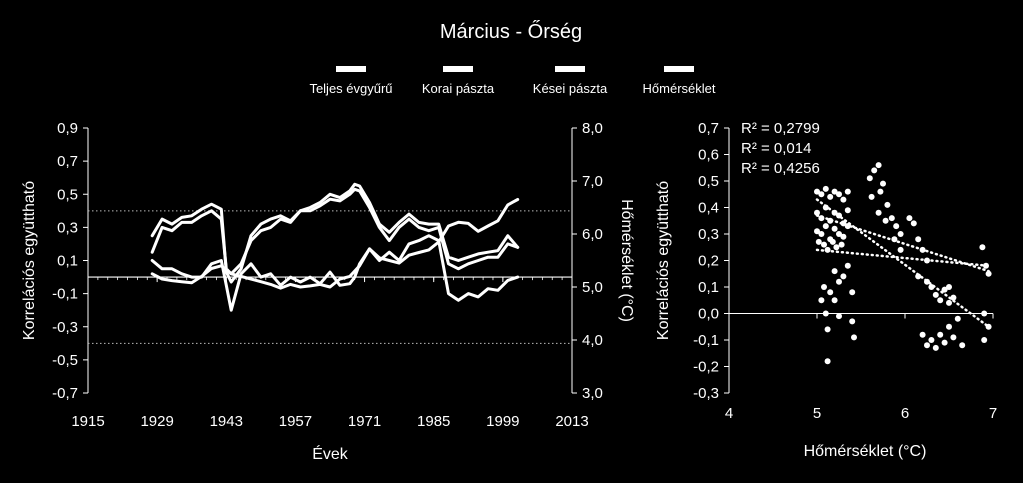 This screenshot has height=483, width=1023. Describe the element at coordinates (780, 128) in the screenshot. I see `r2-annotation-0: R² = 0,2799` at that location.